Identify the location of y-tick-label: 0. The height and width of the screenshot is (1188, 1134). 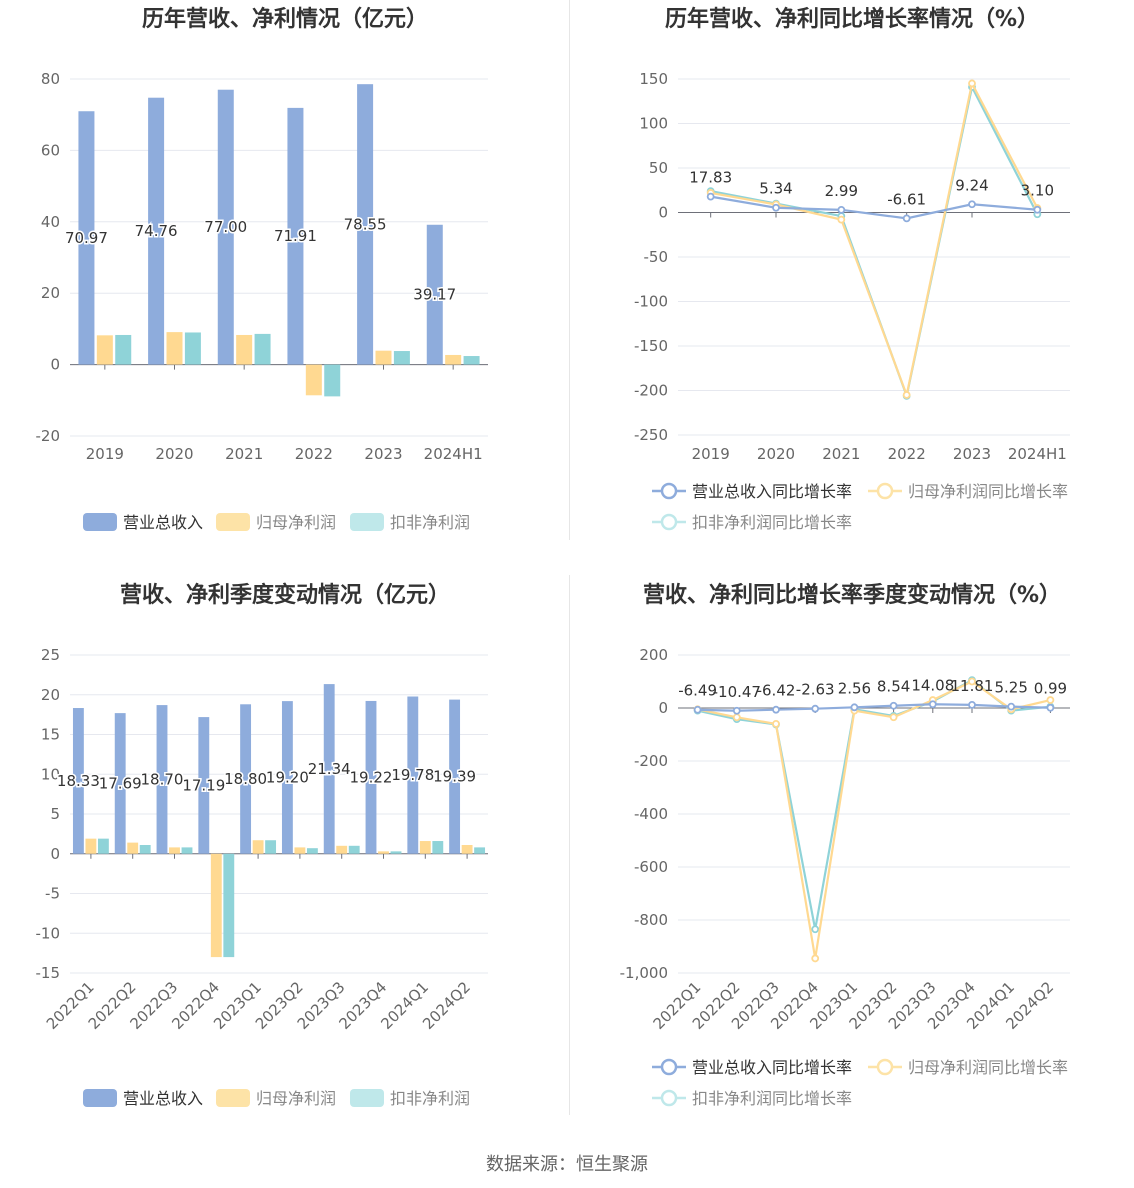
(663, 708).